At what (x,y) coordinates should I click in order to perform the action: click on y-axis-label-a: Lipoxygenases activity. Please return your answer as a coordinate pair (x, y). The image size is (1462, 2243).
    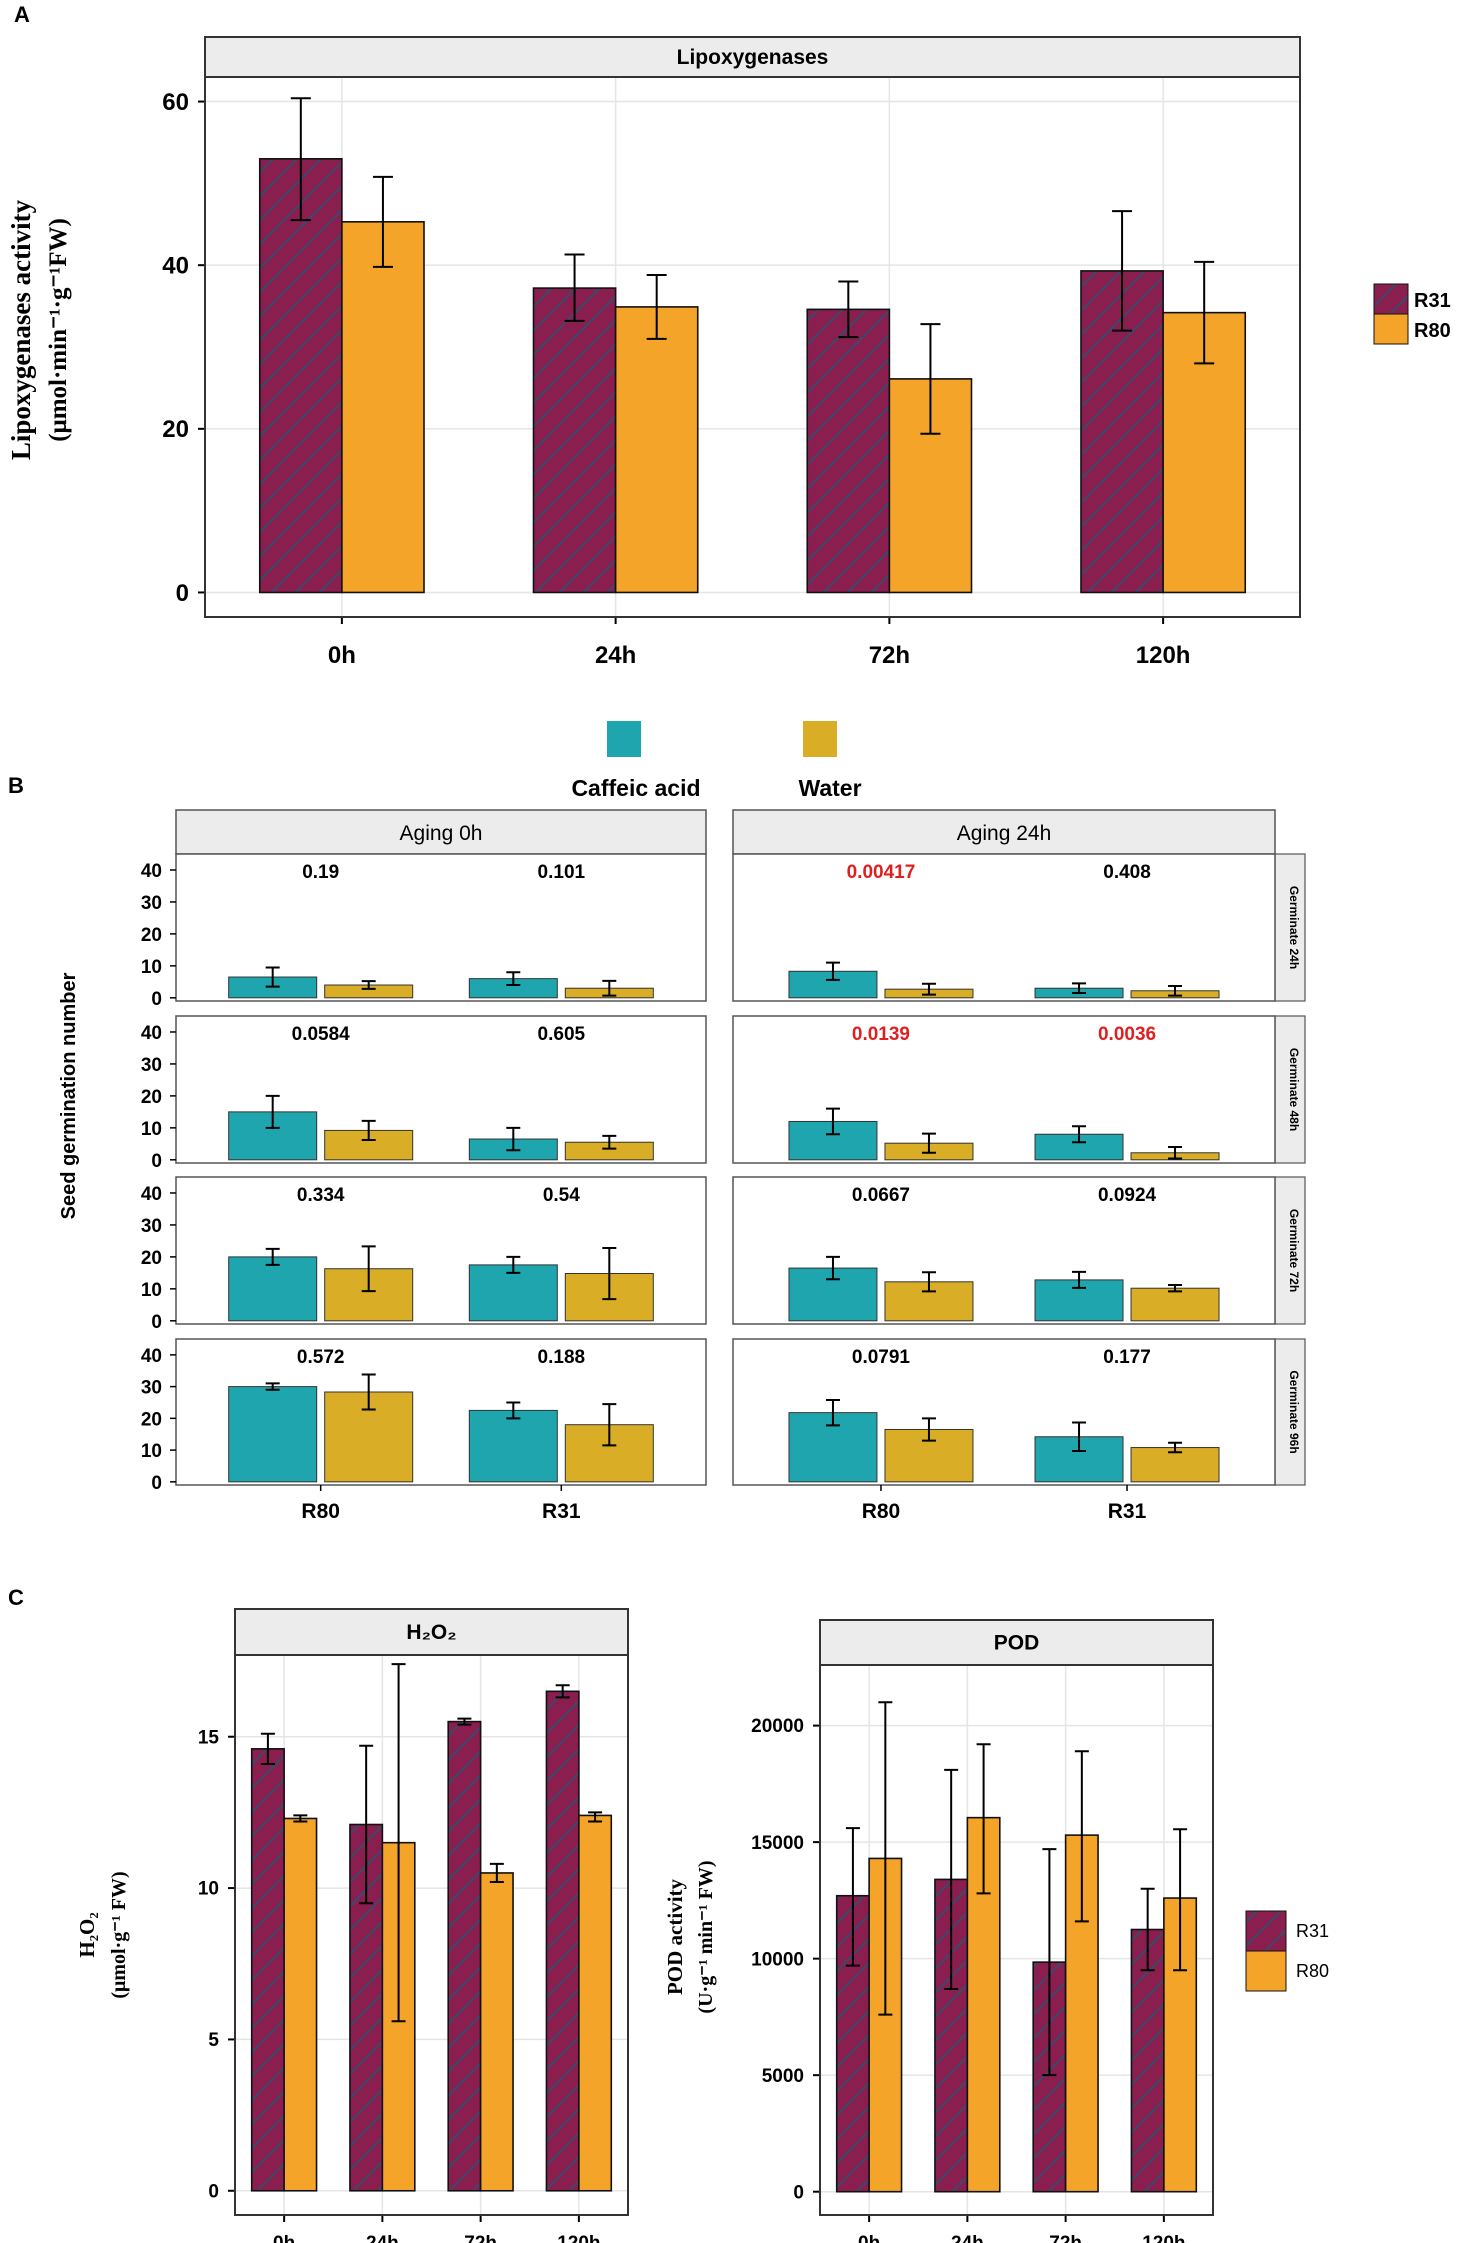
    Looking at the image, I should click on (21, 329).